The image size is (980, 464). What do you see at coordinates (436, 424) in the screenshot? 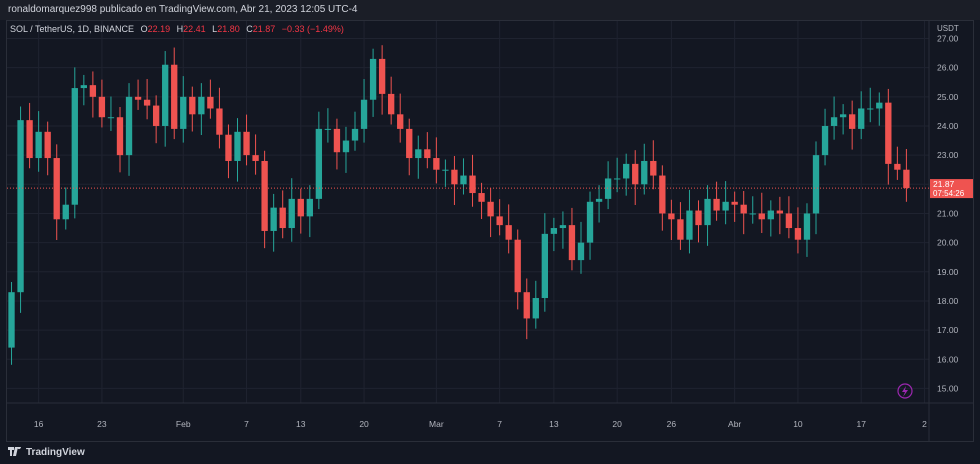
I see `time-tick-label: Mar` at bounding box center [436, 424].